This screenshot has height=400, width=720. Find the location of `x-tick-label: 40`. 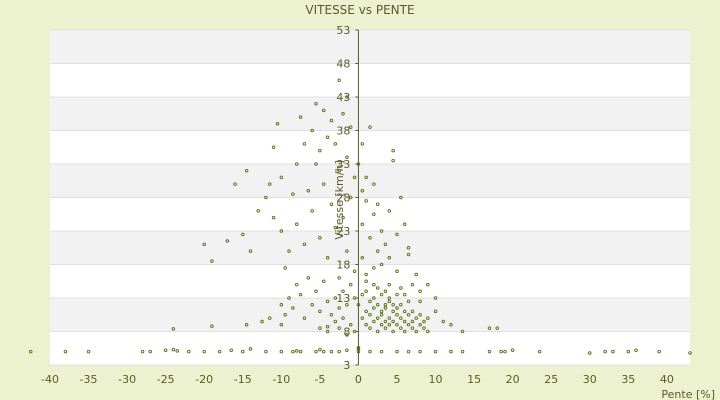

x-tick-label: 40 is located at coordinates (667, 379).